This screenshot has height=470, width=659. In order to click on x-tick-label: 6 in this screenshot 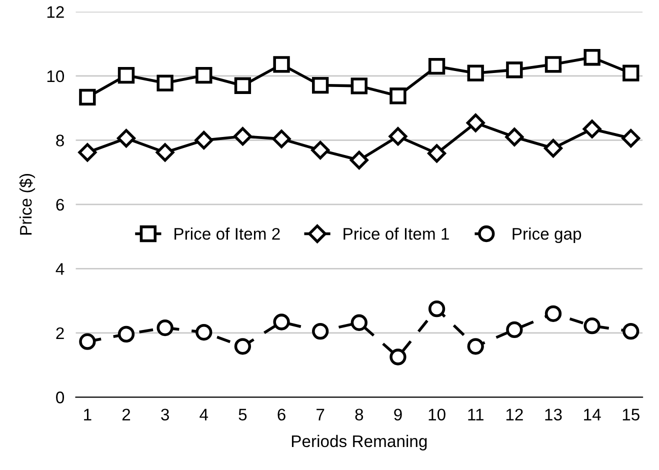, I will do `click(282, 414)`.